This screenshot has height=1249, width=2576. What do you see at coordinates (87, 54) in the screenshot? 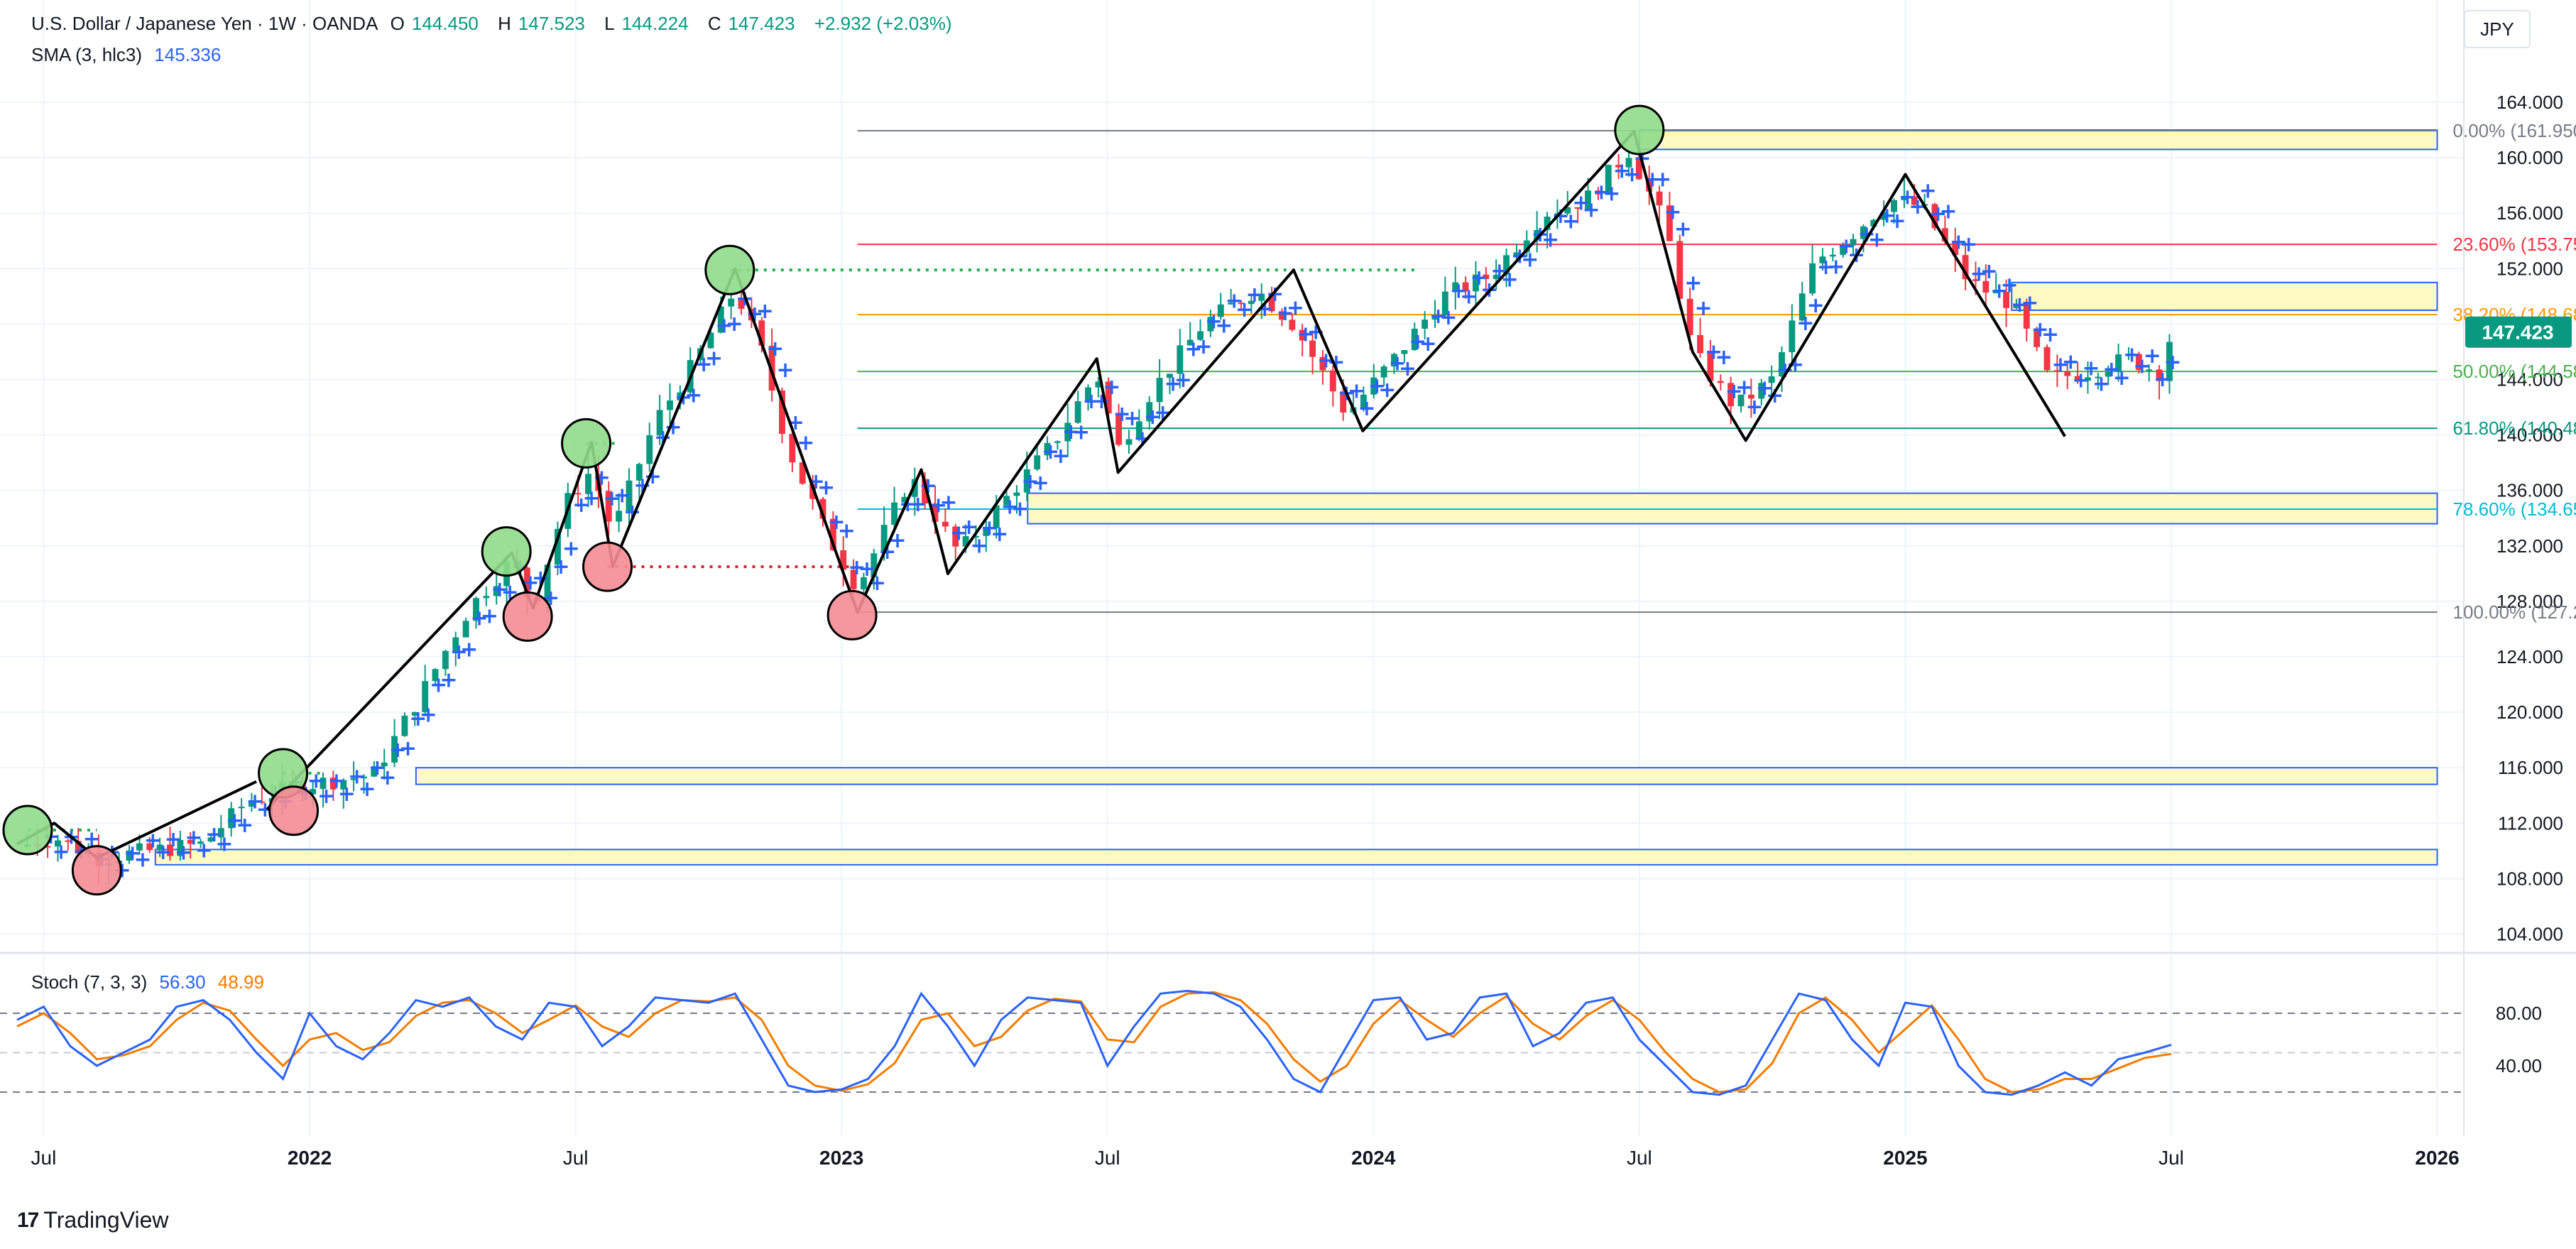
I see `sma-label: SMA (3, hlc3)` at bounding box center [87, 54].